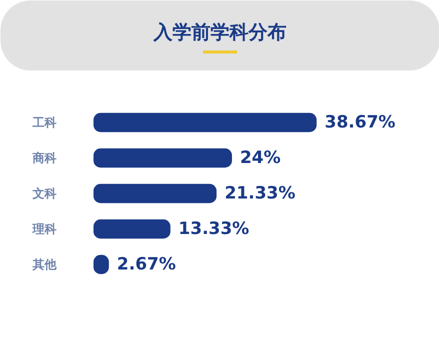 The height and width of the screenshot is (351, 439). What do you see at coordinates (260, 158) in the screenshot?
I see `data-label: 24%` at bounding box center [260, 158].